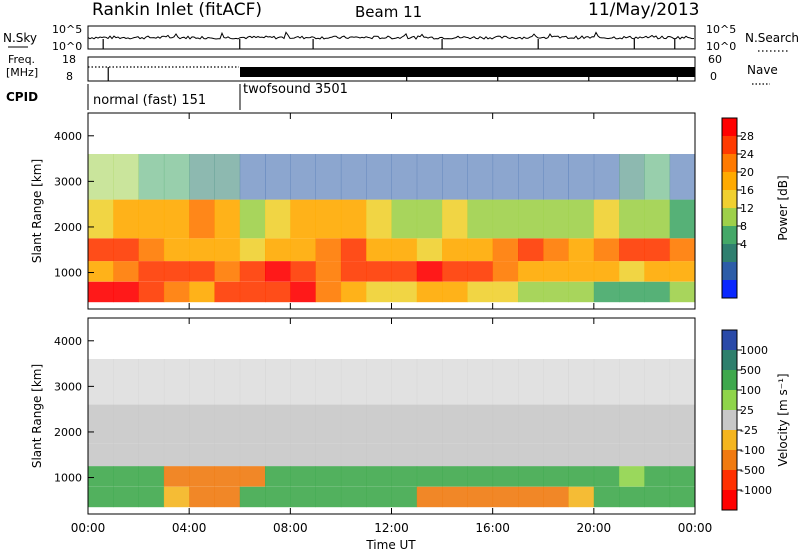 The width and height of the screenshot is (800, 554). What do you see at coordinates (69, 59) in the screenshot?
I see `freq-tick-top: 18` at bounding box center [69, 59].